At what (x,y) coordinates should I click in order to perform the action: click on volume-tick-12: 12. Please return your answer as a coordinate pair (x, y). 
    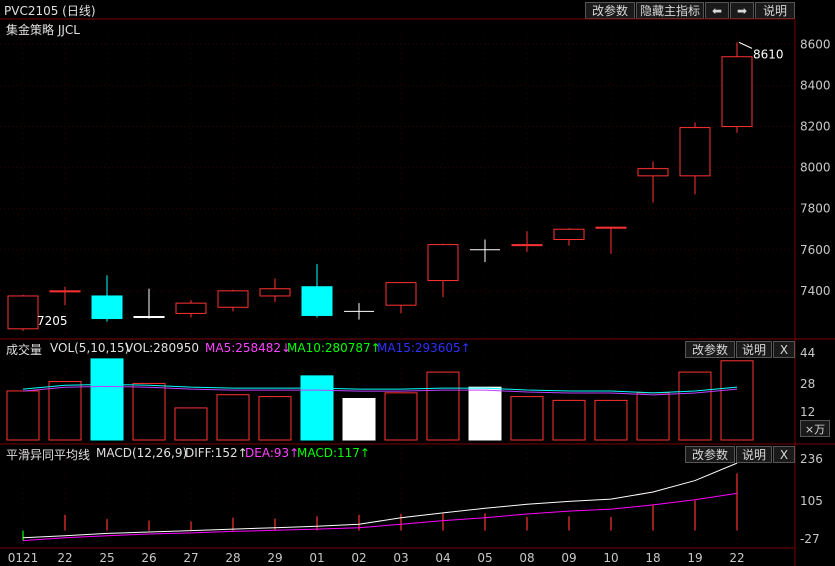
    Looking at the image, I should click on (808, 412).